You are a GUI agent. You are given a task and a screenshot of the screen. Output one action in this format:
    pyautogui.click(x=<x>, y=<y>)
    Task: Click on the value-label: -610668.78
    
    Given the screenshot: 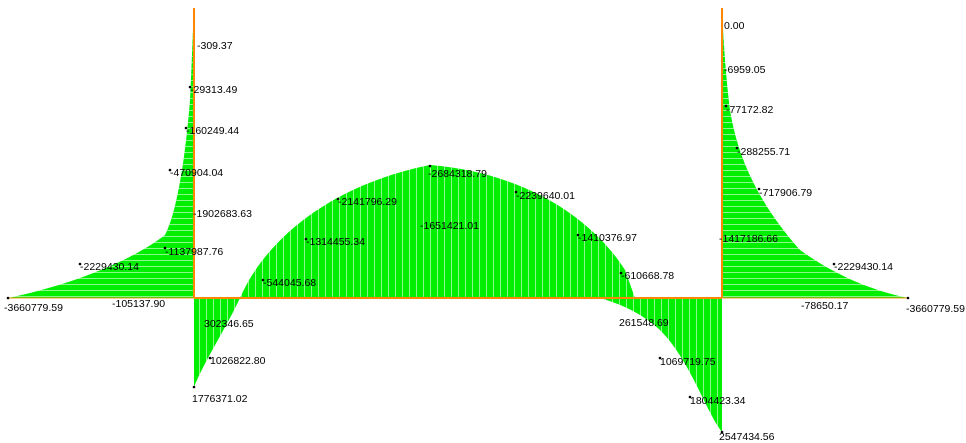 What is the action you would take?
    pyautogui.click(x=647, y=276)
    